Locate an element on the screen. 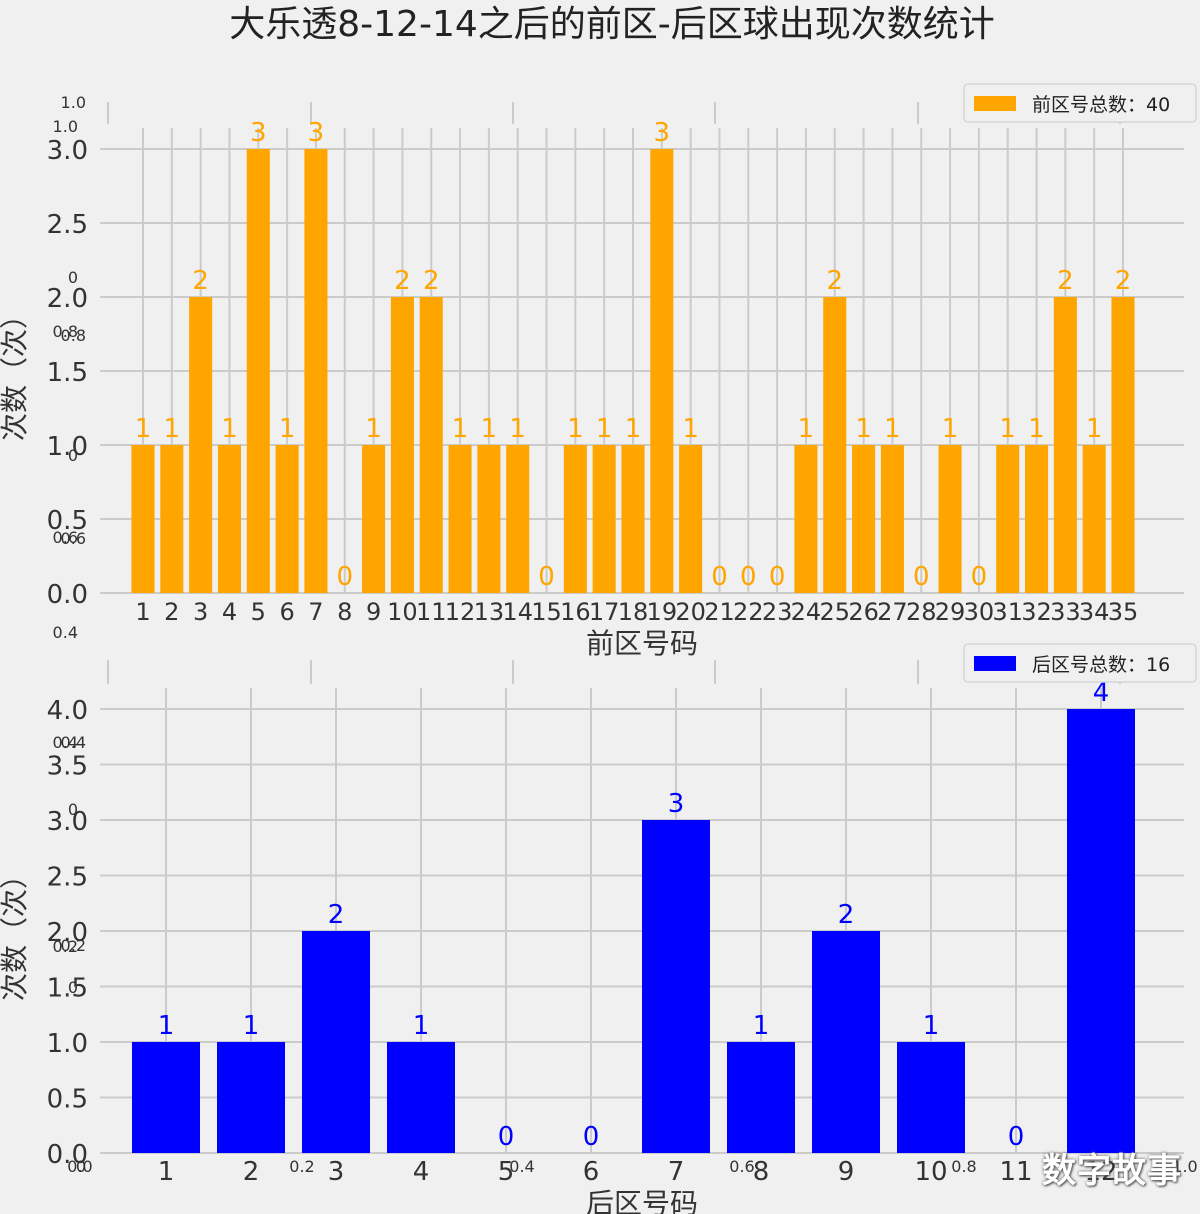  xtick-label-22: 22 is located at coordinates (748, 612).